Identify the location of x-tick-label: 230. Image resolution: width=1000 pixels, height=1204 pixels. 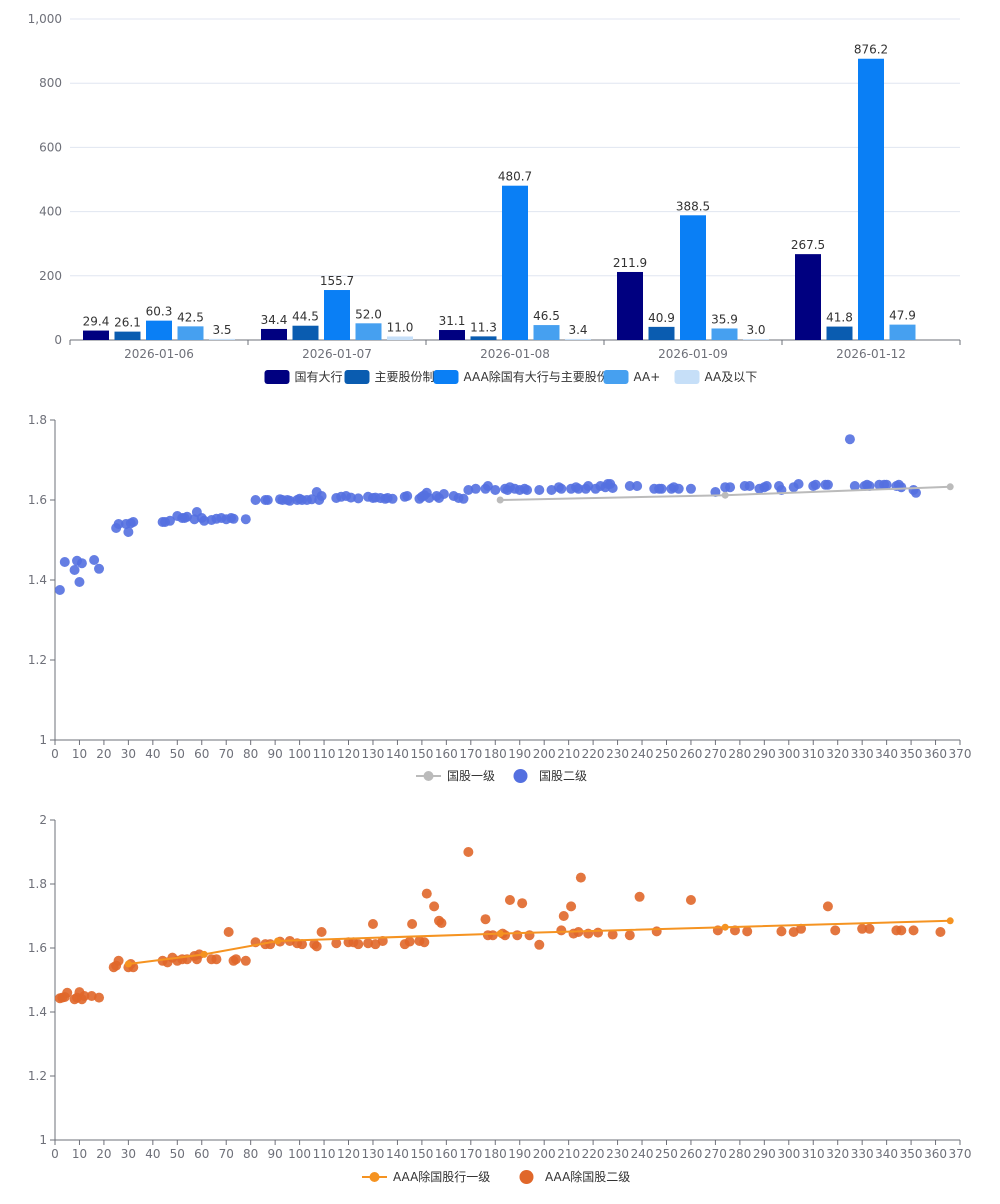
(617, 754).